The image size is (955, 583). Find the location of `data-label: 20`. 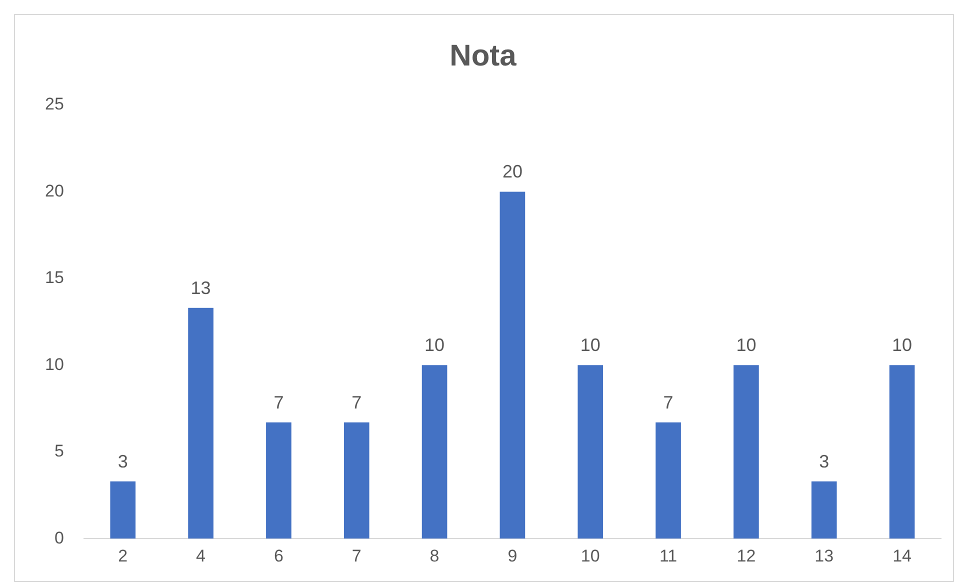

data-label: 20 is located at coordinates (512, 172).